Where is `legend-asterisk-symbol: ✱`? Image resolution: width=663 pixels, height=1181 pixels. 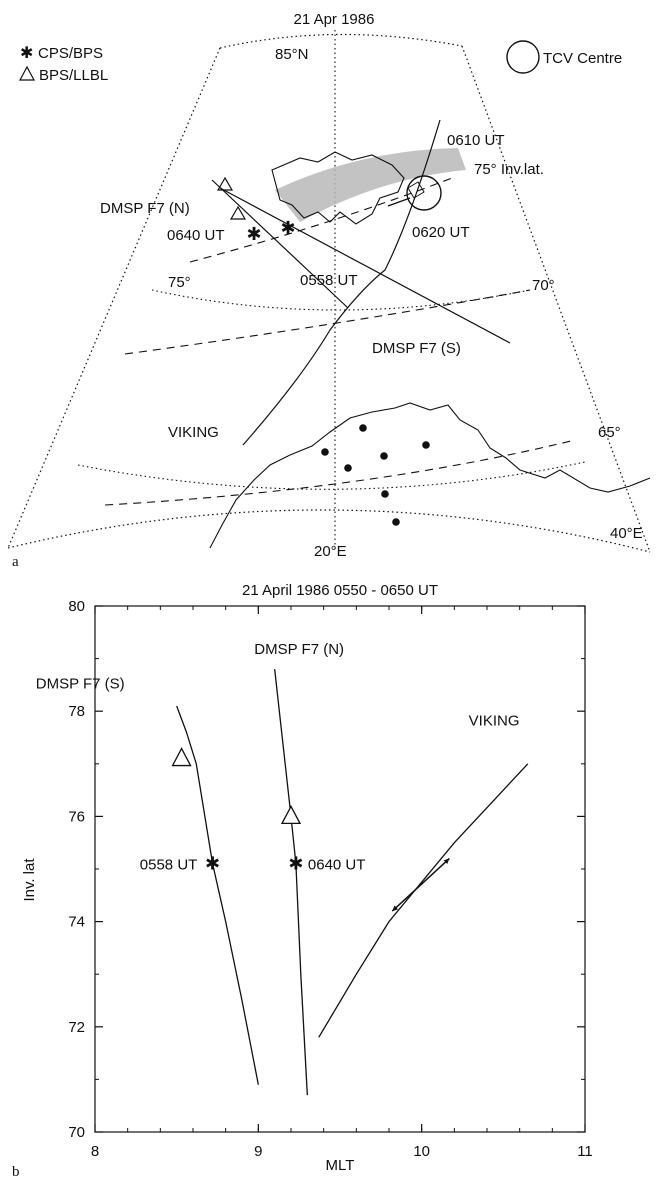
legend-asterisk-symbol: ✱ is located at coordinates (26, 53).